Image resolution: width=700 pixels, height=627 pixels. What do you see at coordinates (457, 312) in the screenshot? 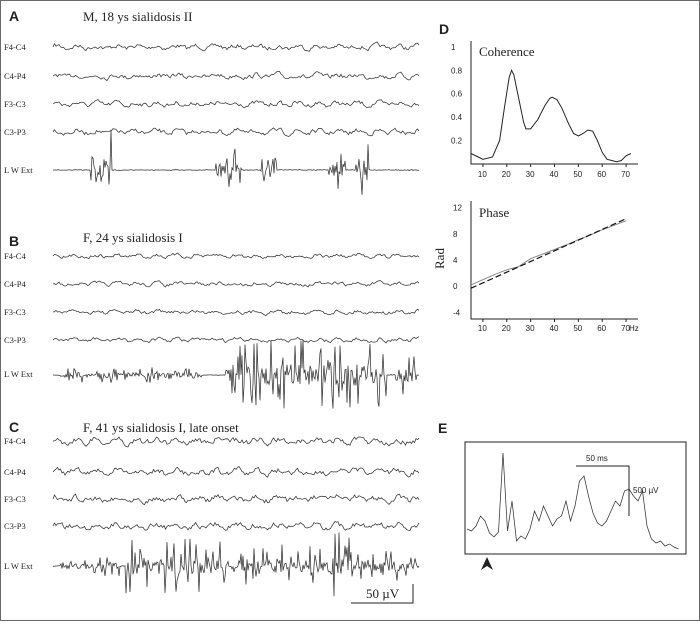
I see `phase-ytick-label: -4` at bounding box center [457, 312].